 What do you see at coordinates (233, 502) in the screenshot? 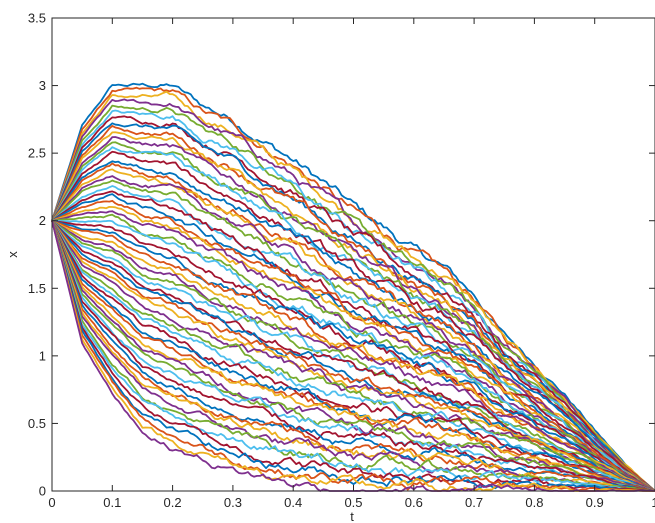
I see `x-tick-label: 0.3` at bounding box center [233, 502].